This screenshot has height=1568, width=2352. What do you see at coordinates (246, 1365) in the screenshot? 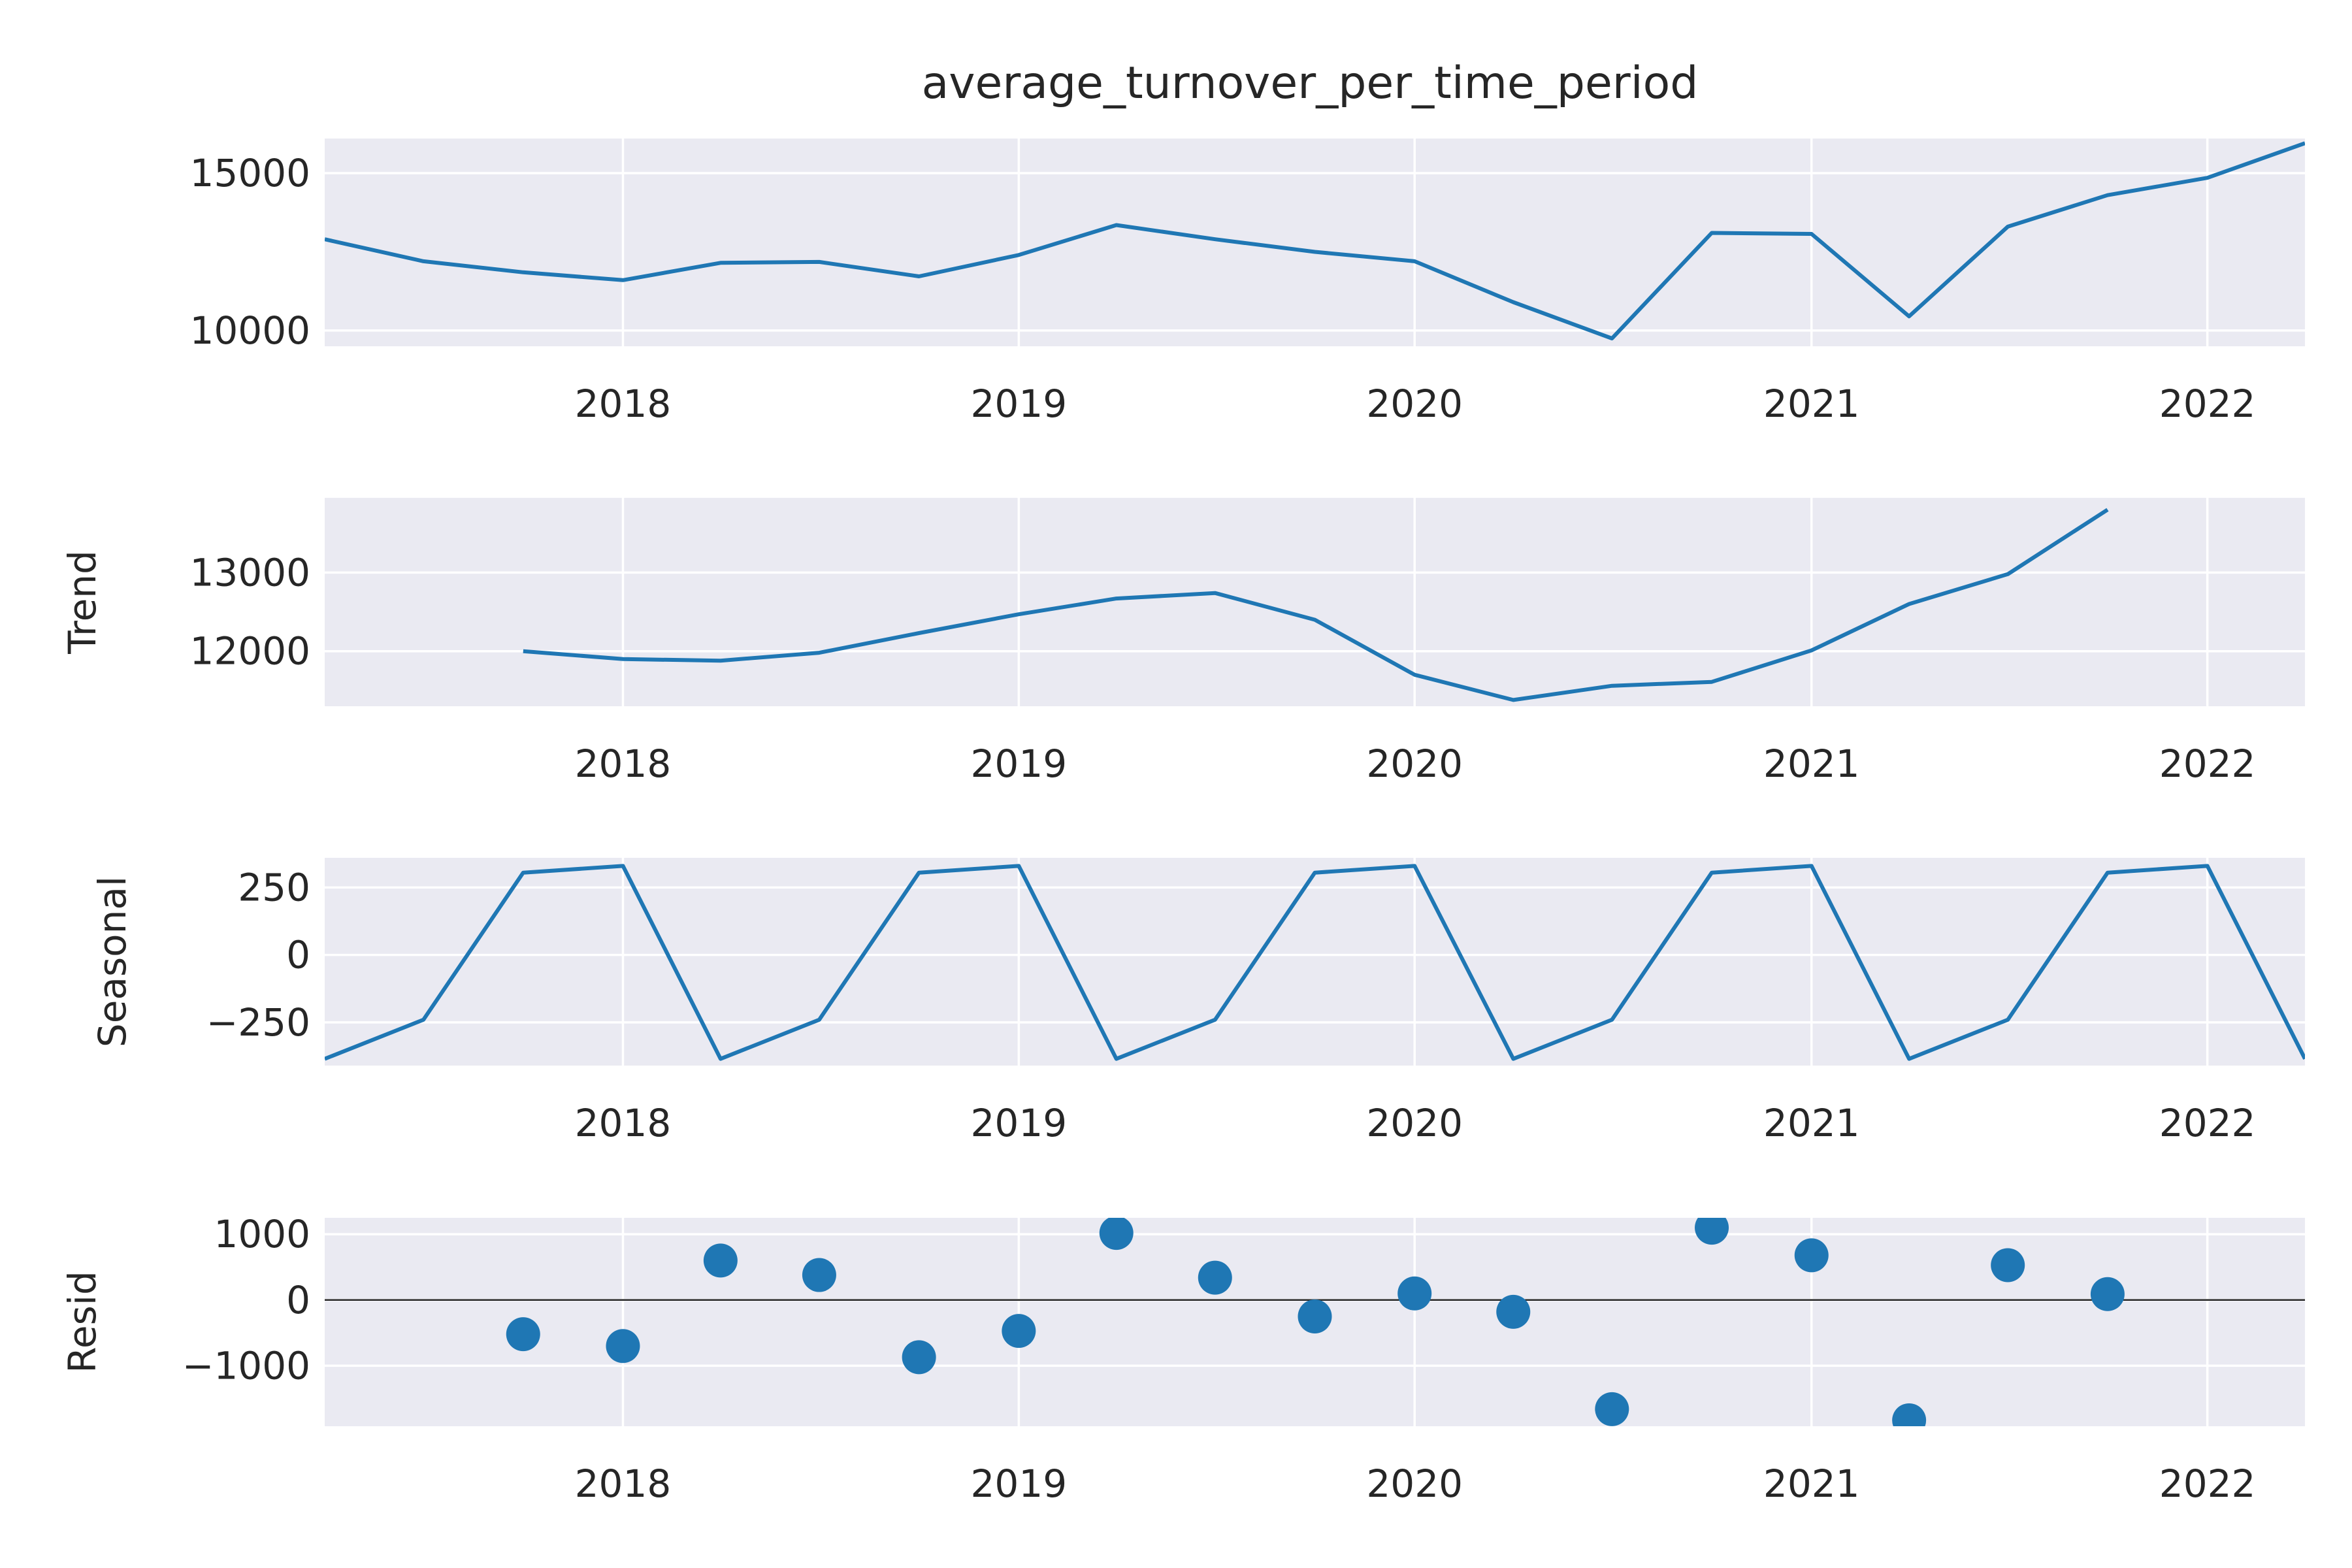
I see `y-tick-label: −1000` at bounding box center [246, 1365].